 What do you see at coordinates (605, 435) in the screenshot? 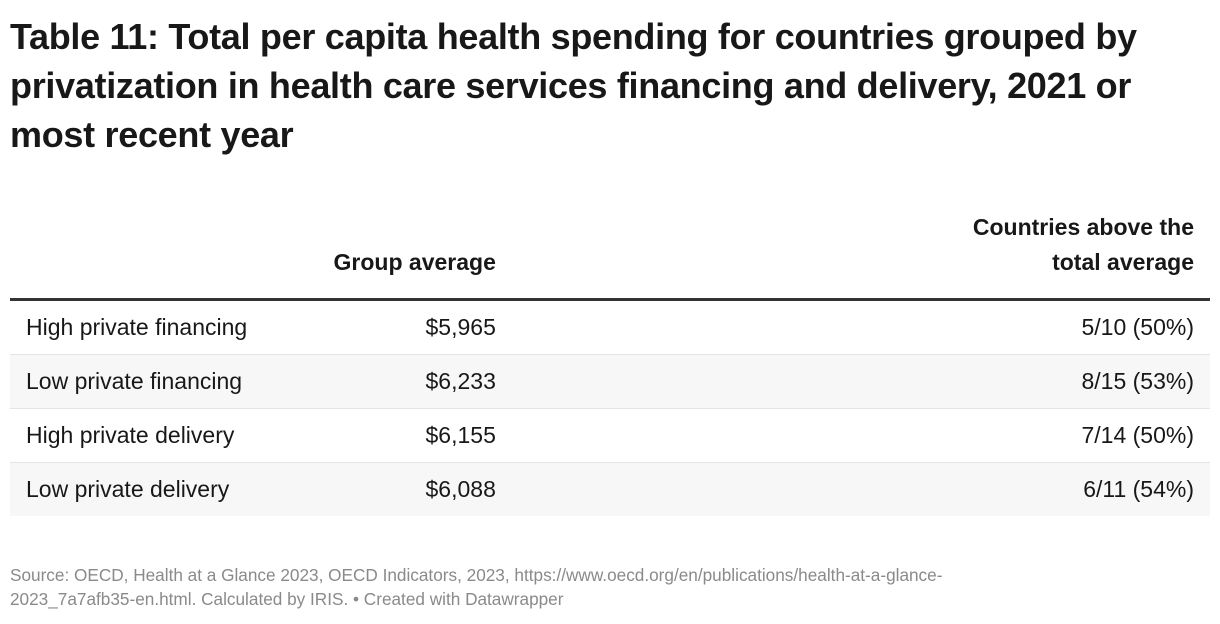
I see `average-cell: $6,155` at bounding box center [605, 435].